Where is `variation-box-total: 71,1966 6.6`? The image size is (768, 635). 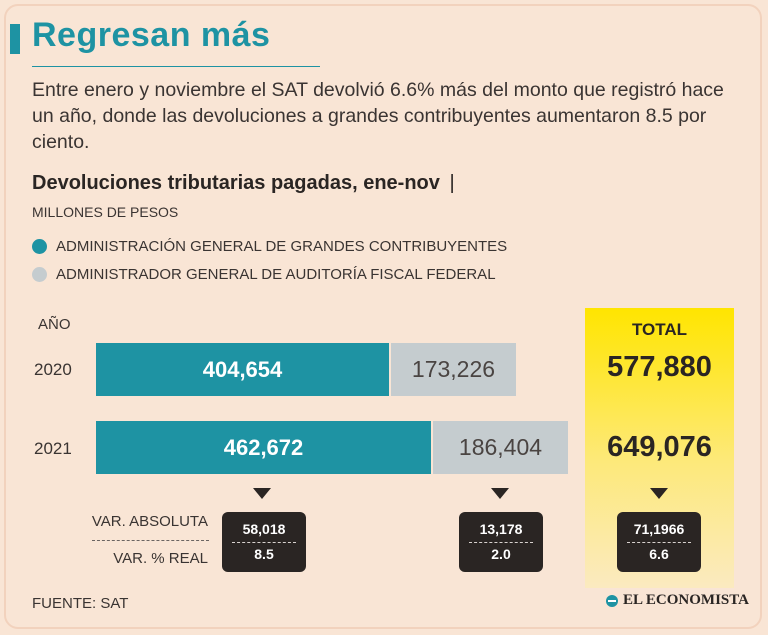
variation-box-total: 71,1966 6.6 is located at coordinates (659, 542).